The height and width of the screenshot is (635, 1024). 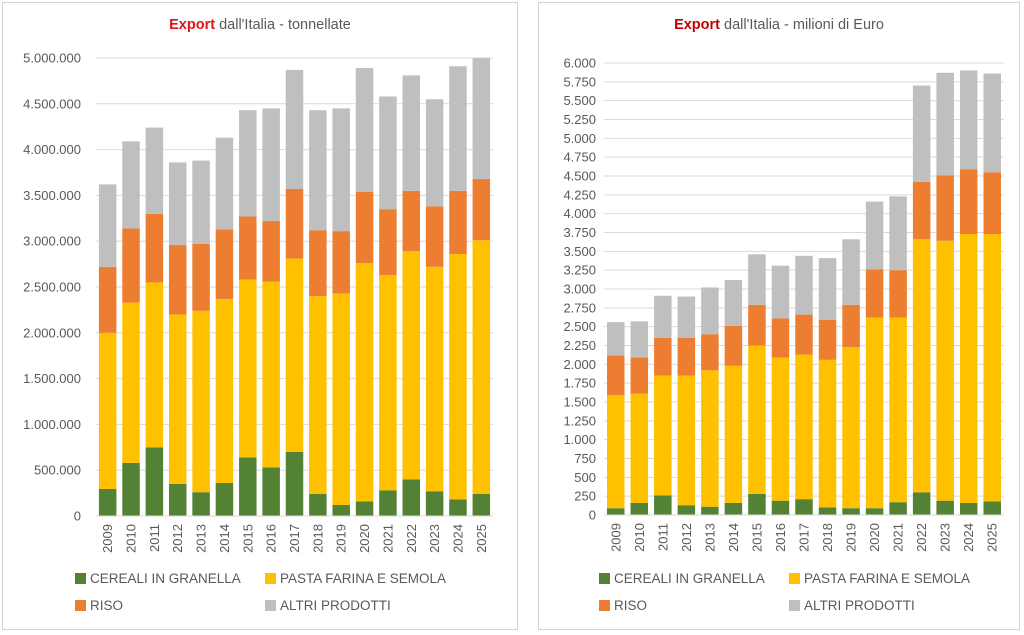 I want to click on x-tick-label: 2023, so click(x=945, y=537).